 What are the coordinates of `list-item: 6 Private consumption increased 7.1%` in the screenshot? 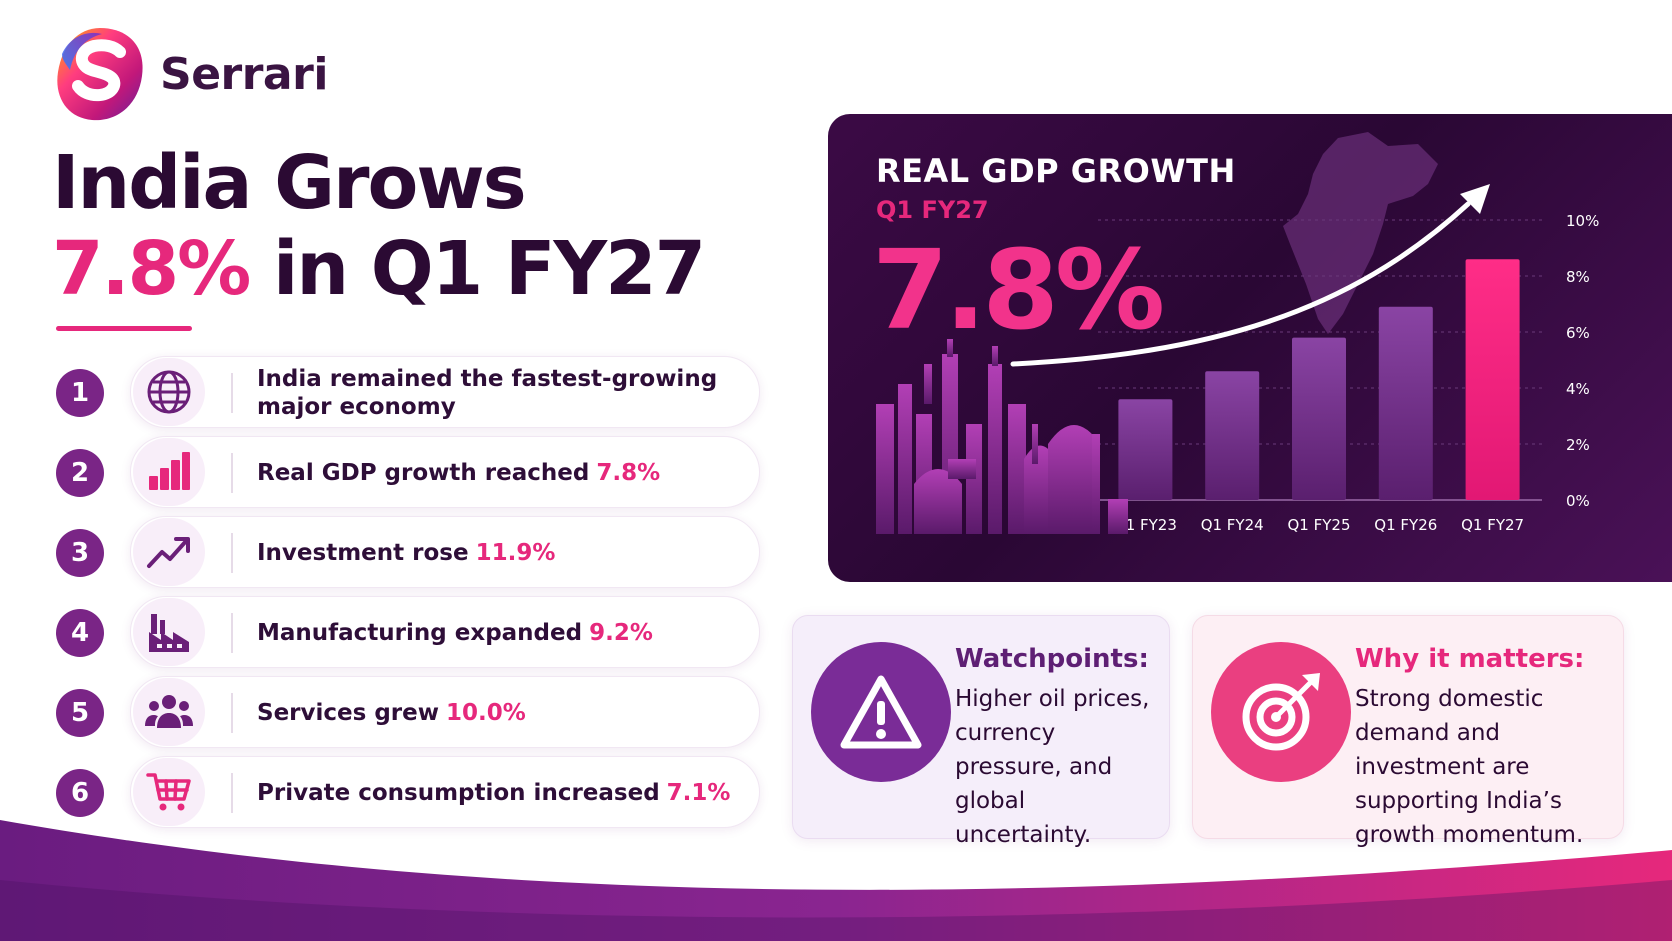 It's located at (407, 792).